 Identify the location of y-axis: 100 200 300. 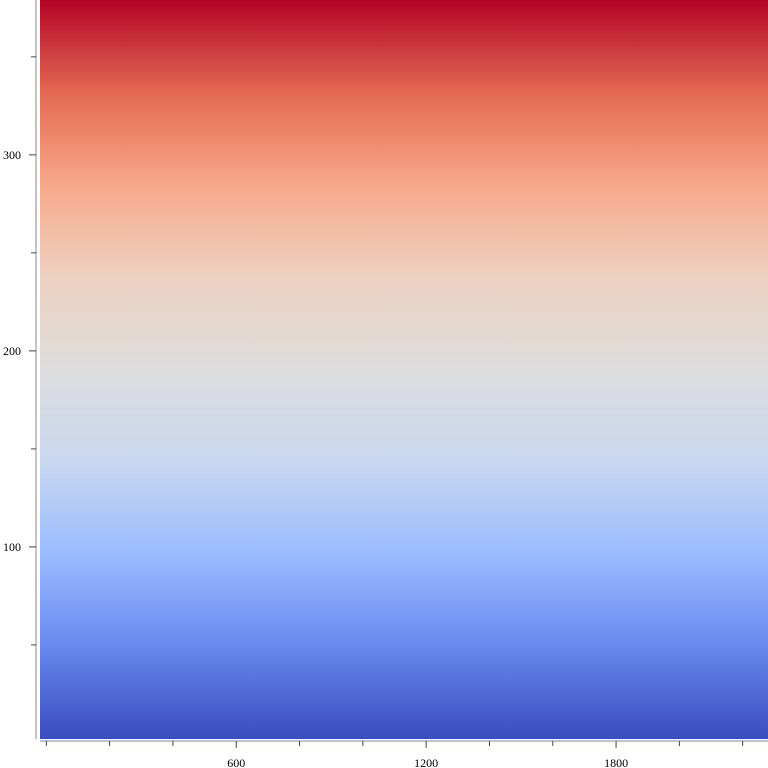
(19, 351).